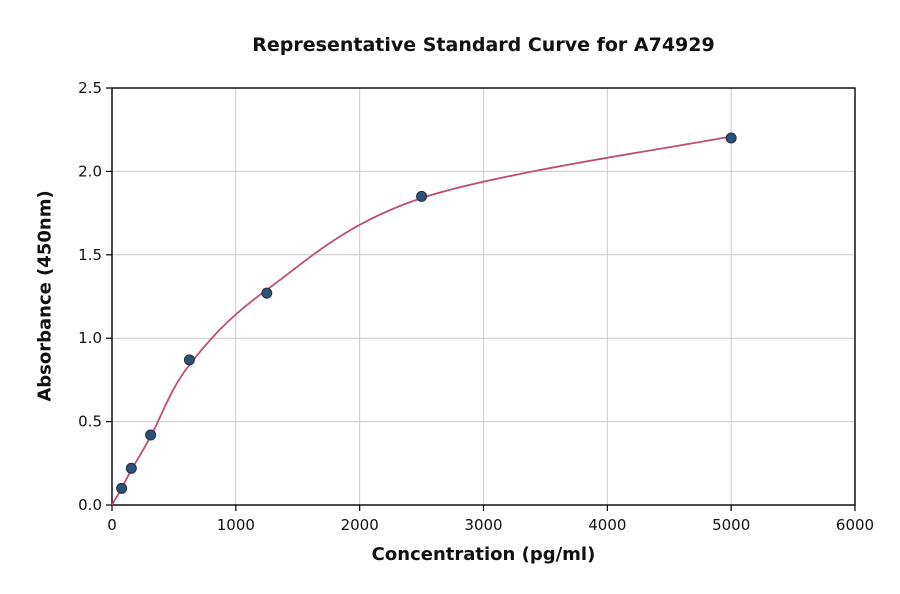 The height and width of the screenshot is (594, 900). What do you see at coordinates (360, 525) in the screenshot?
I see `x-tick-label: 2000` at bounding box center [360, 525].